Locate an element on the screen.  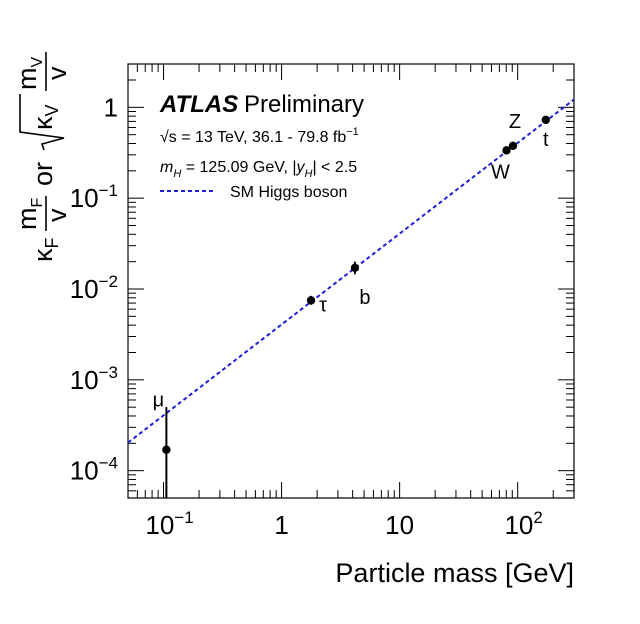
y-kappa-v: κV is located at coordinates (45, 117).